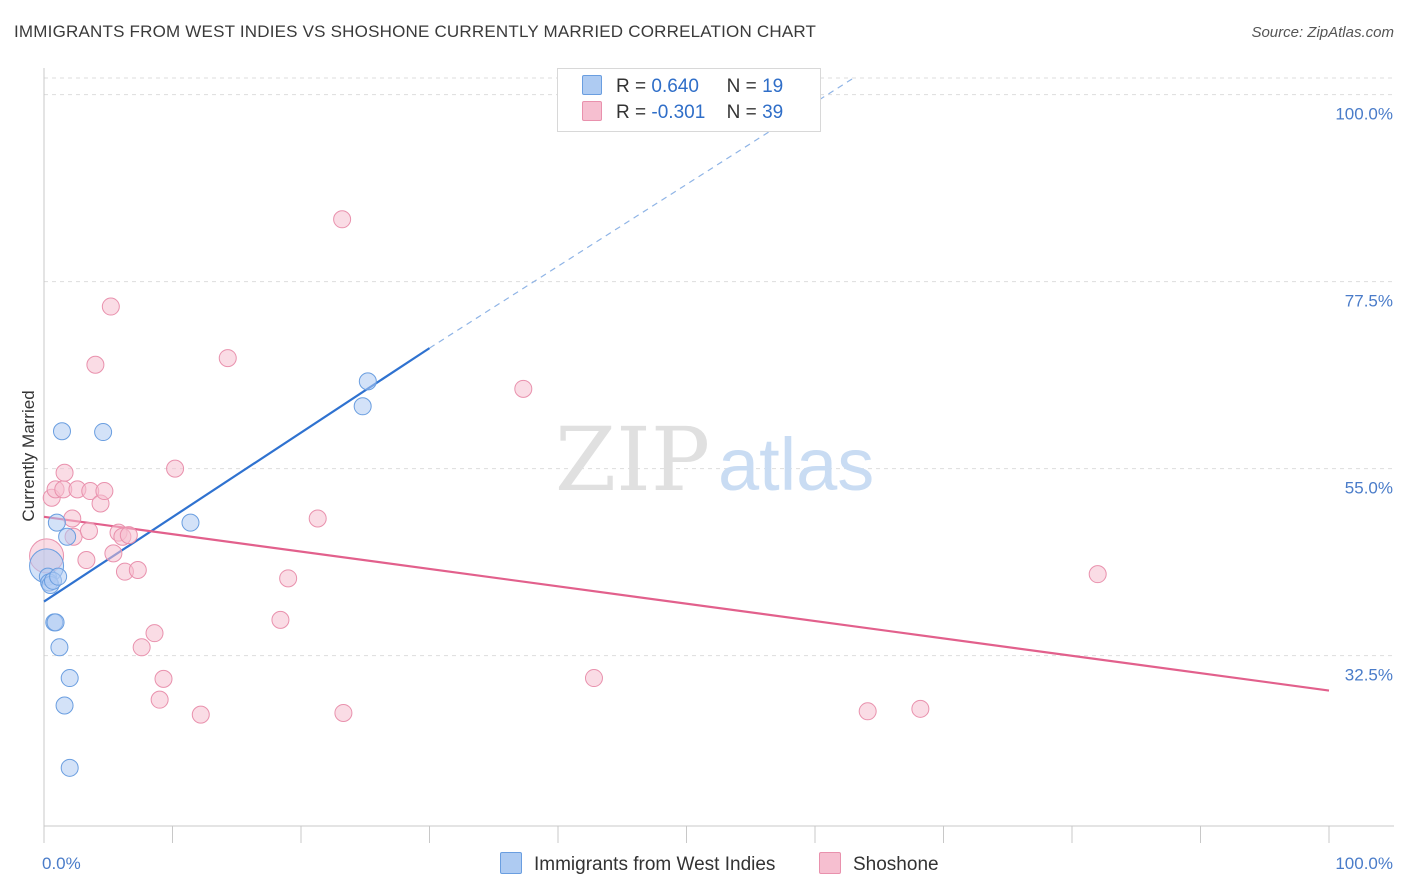 Image resolution: width=1406 pixels, height=892 pixels. I want to click on legend-row-pink: R = -0.301 N = 39, so click(682, 113).